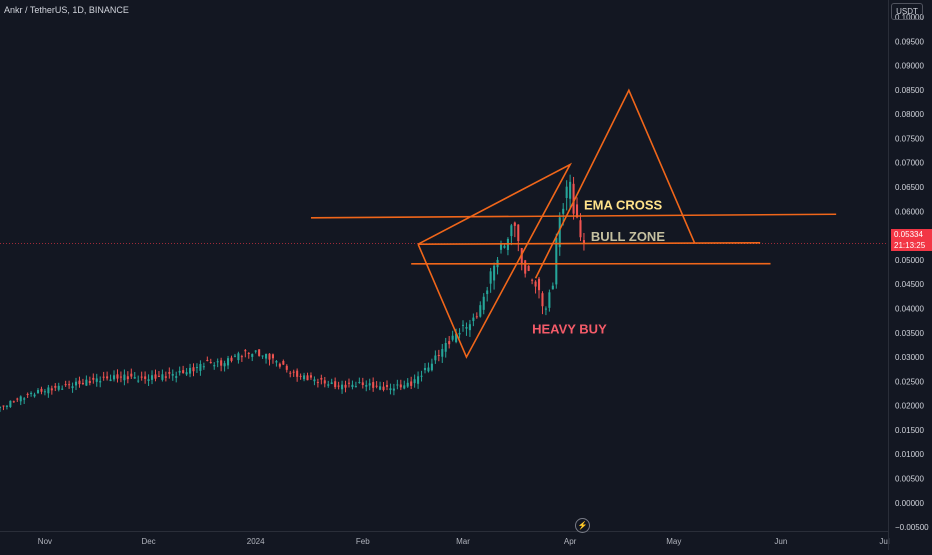 The width and height of the screenshot is (932, 555). What do you see at coordinates (909, 406) in the screenshot?
I see `y-tick-label: 0.02000` at bounding box center [909, 406].